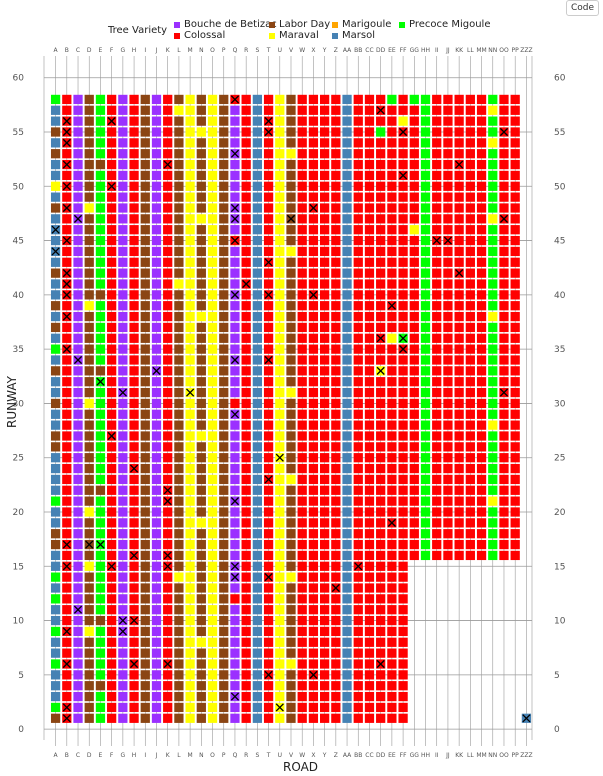 Image resolution: width=603 pixels, height=776 pixels. What do you see at coordinates (358, 50) in the screenshot?
I see `x-tick-label-top: BB` at bounding box center [358, 50].